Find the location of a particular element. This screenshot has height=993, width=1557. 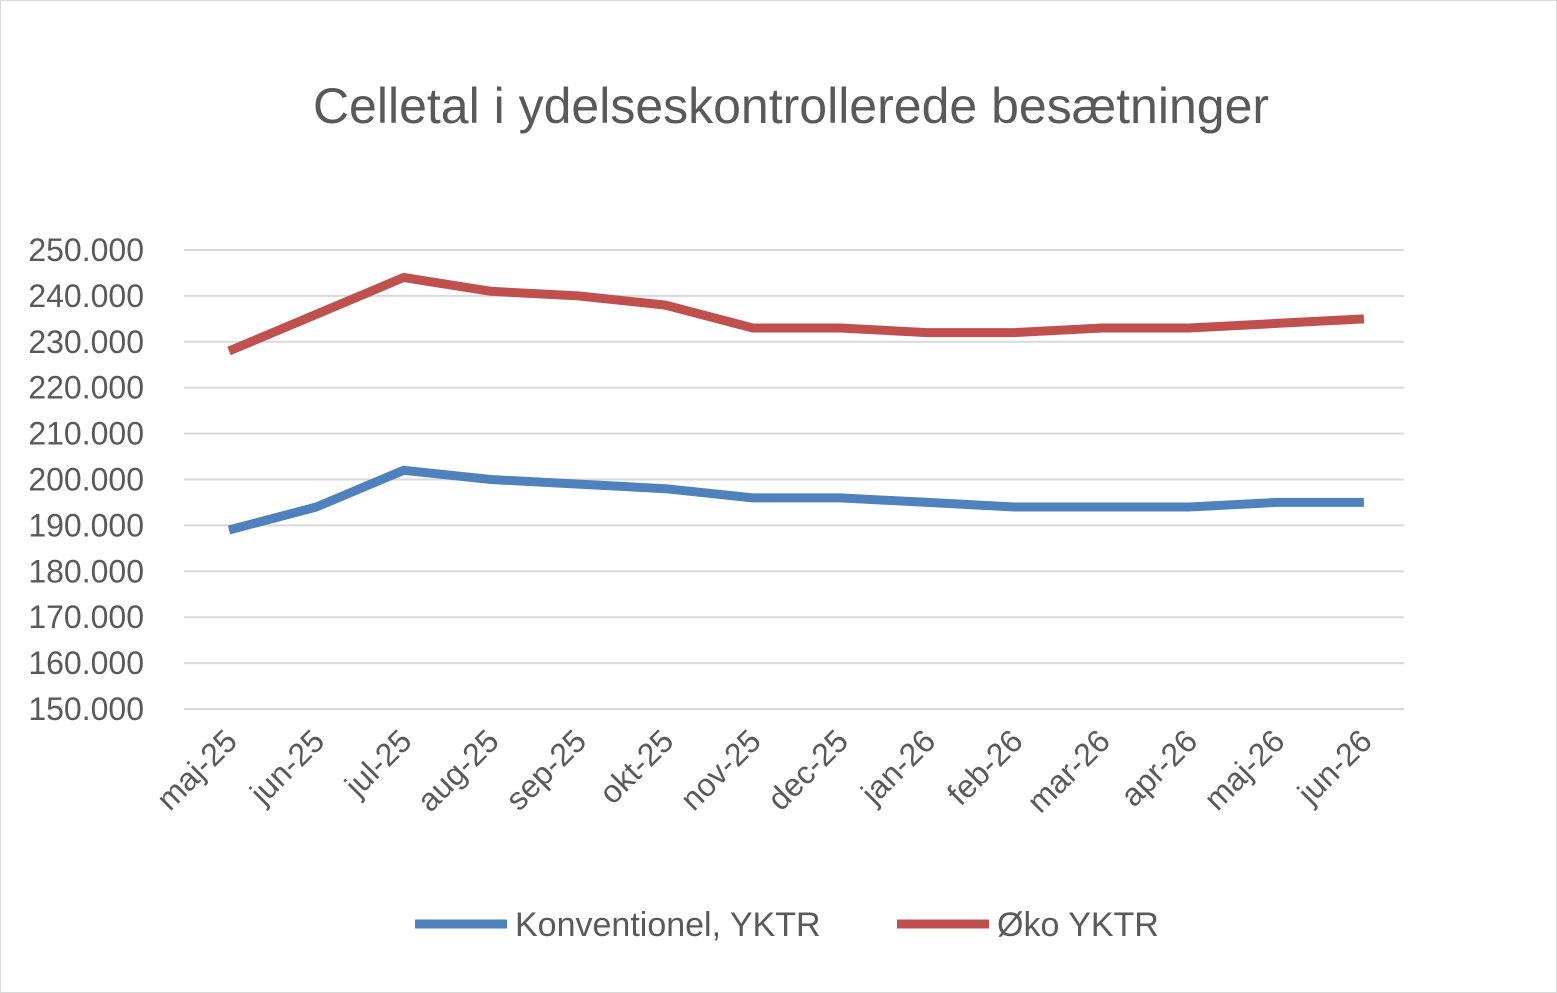

y-tick-label: 190.000 is located at coordinates (86, 525).